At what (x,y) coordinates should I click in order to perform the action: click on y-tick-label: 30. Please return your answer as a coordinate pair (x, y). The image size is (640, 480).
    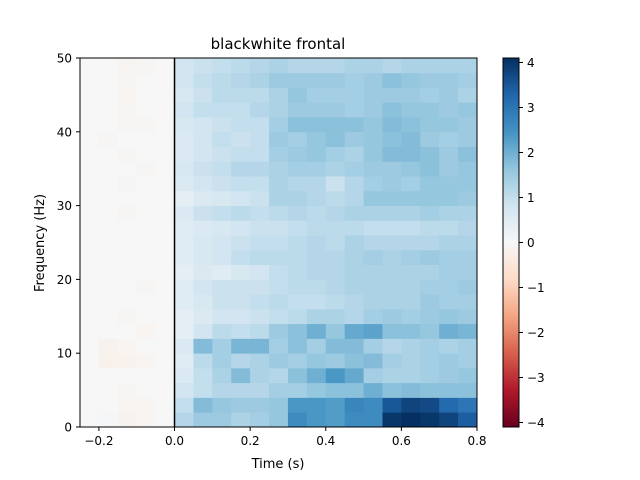
    Looking at the image, I should click on (64, 206).